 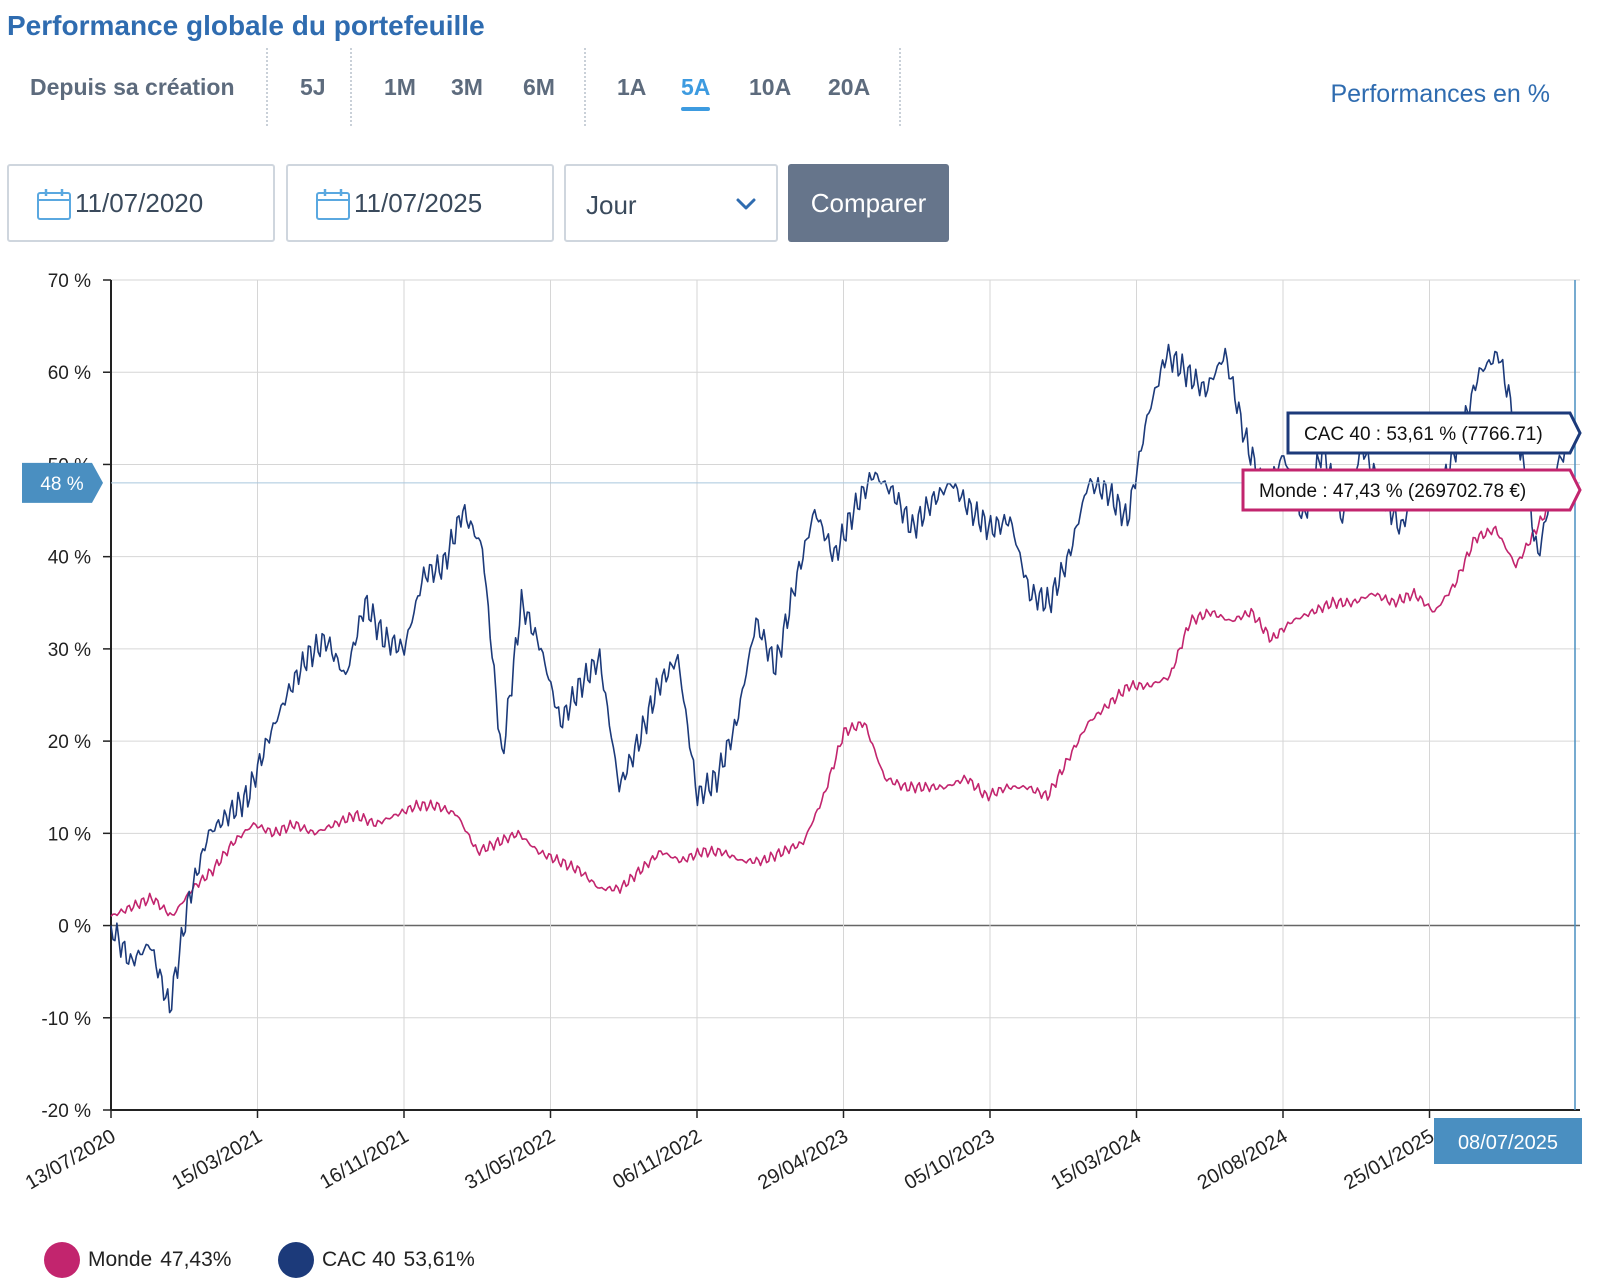 What do you see at coordinates (69, 373) in the screenshot?
I see `y-tick-label: 60 %` at bounding box center [69, 373].